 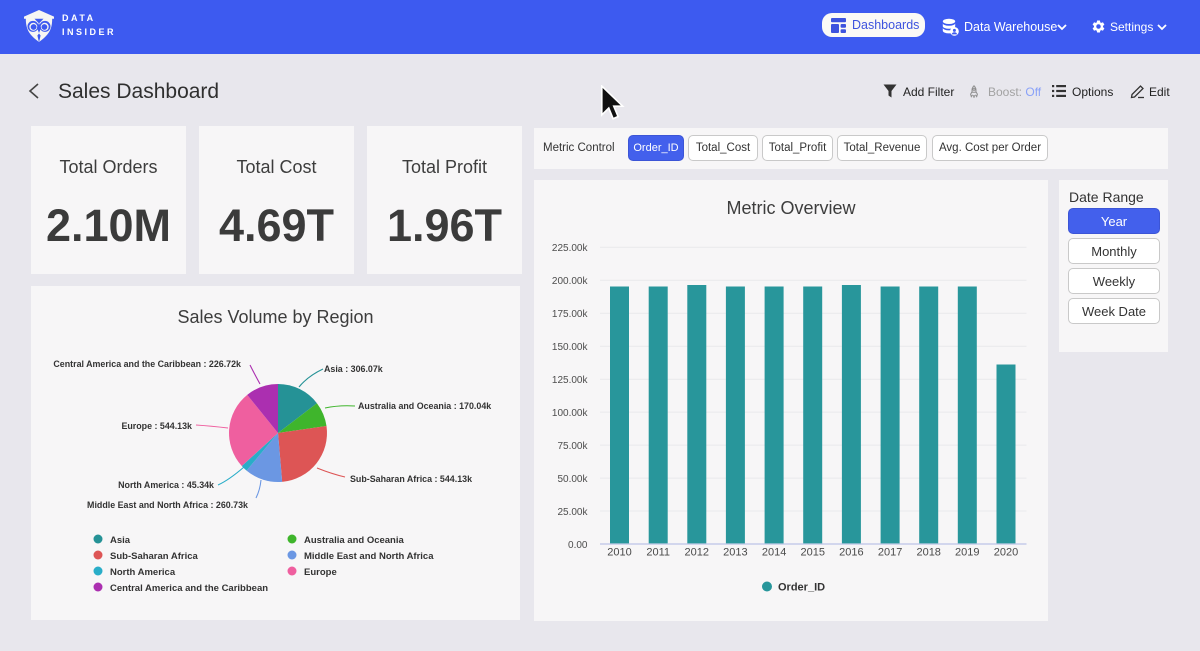 I want to click on svg-text: North America : 45.34k, so click(x=166, y=485).